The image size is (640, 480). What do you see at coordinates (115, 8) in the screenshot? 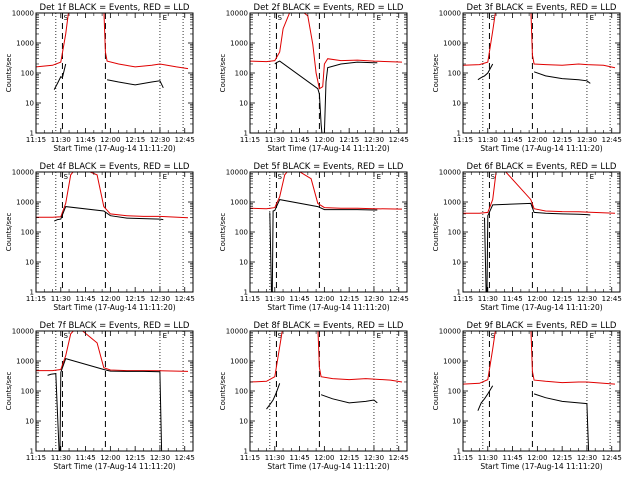
I see `panel-title: Det 1f BLACK = Events, RED = LLD` at bounding box center [115, 8].